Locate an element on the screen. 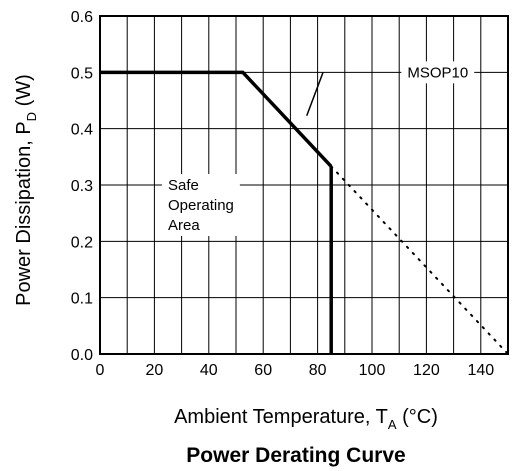 Image resolution: width=512 pixels, height=471 pixels. x-tick-label: 40 is located at coordinates (209, 370).